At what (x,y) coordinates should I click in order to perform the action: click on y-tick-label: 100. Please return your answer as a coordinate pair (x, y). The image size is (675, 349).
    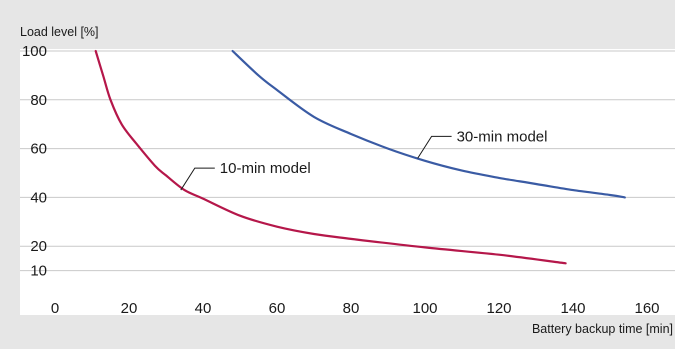
    Looking at the image, I should click on (34, 51).